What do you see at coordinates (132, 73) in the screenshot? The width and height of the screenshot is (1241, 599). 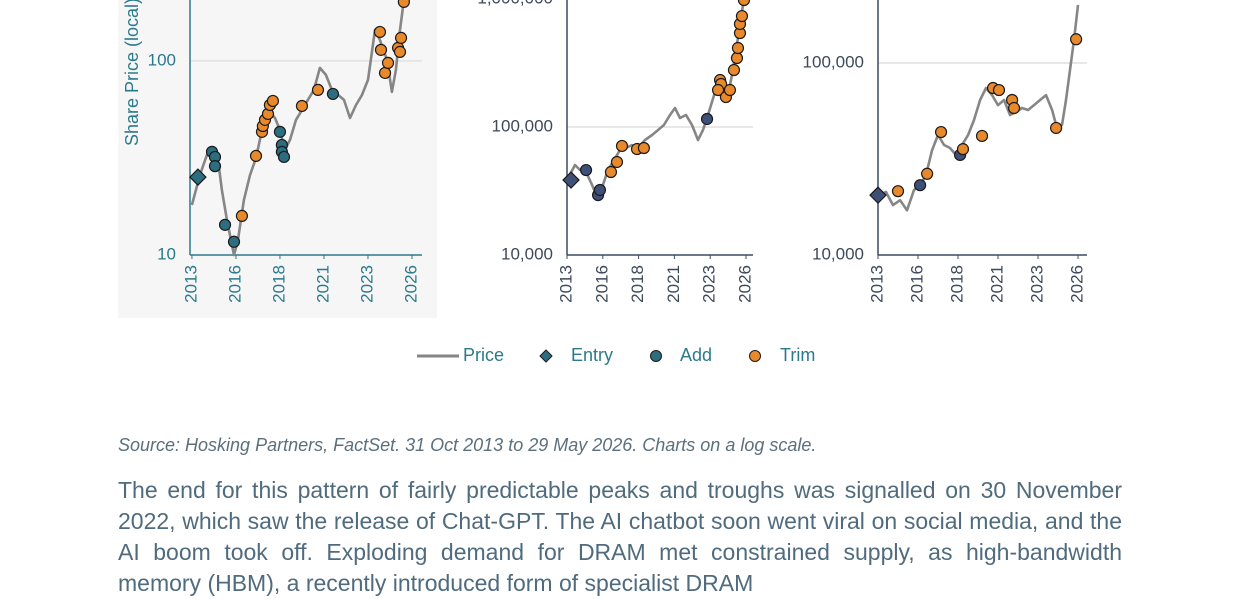 I see `y-axis-label: Share Price (local)` at bounding box center [132, 73].